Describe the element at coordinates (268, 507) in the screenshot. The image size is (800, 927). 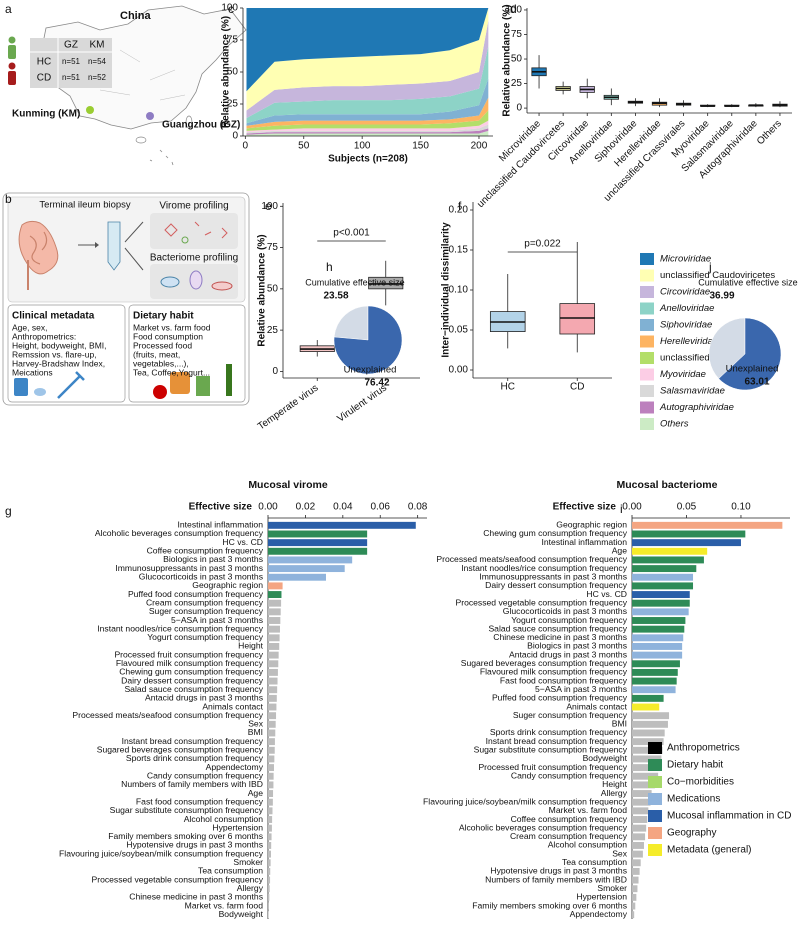
I see `x-tick-label: 0.00` at that location.